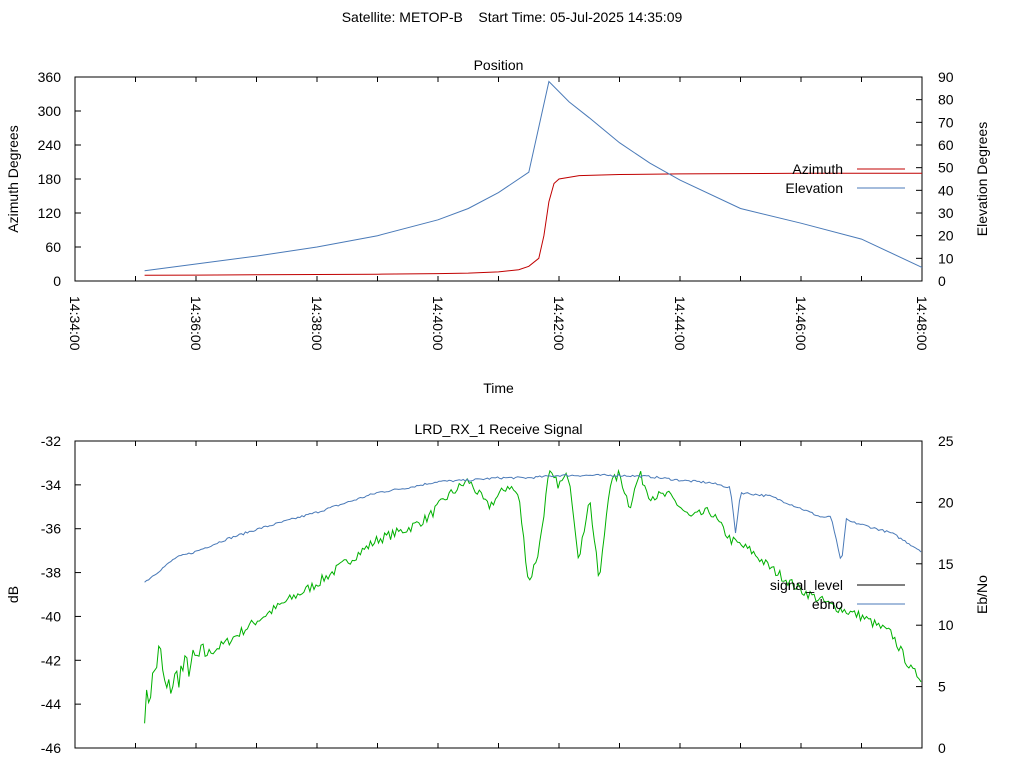  Describe the element at coordinates (946, 77) in the screenshot. I see `y2-tick-label: 90` at that location.